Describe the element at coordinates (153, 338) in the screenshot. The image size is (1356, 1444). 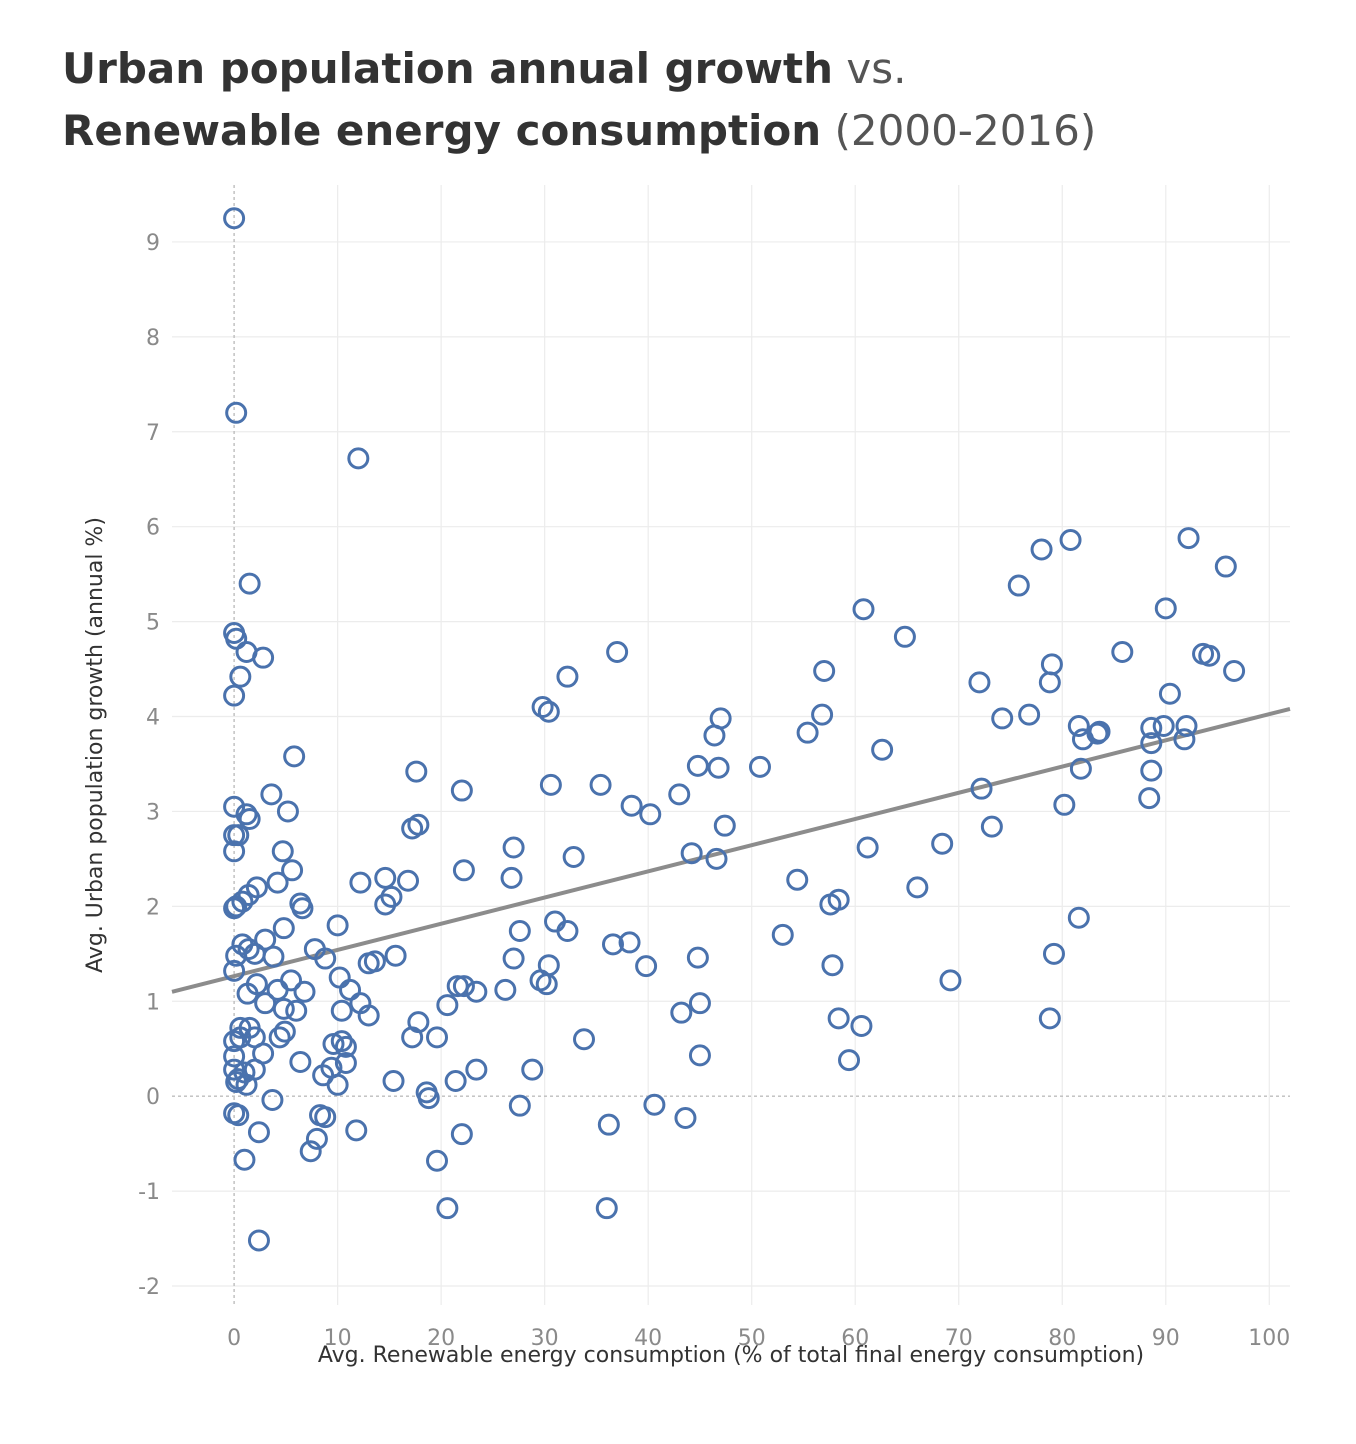
I see `y-tick-label: 8` at that location.